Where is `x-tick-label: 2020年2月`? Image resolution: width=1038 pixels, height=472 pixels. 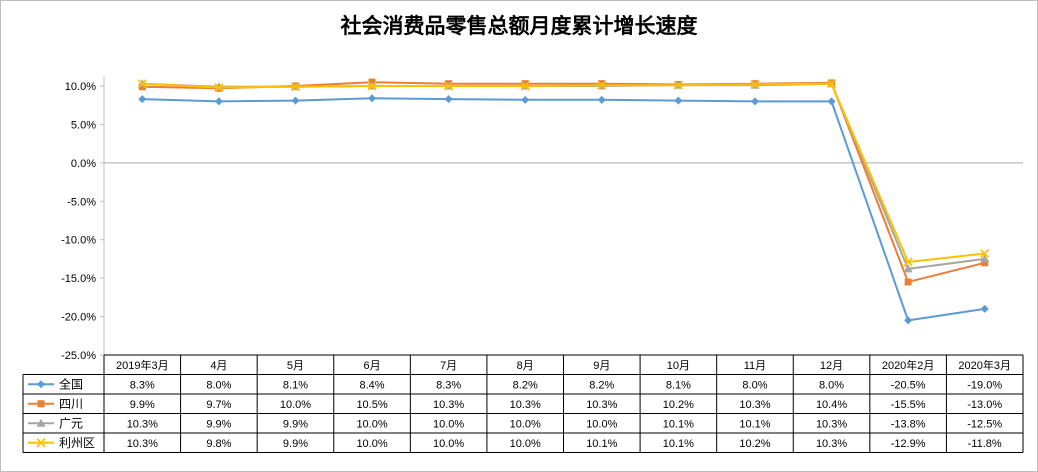 x-tick-label: 2020年2月 is located at coordinates (908, 365).